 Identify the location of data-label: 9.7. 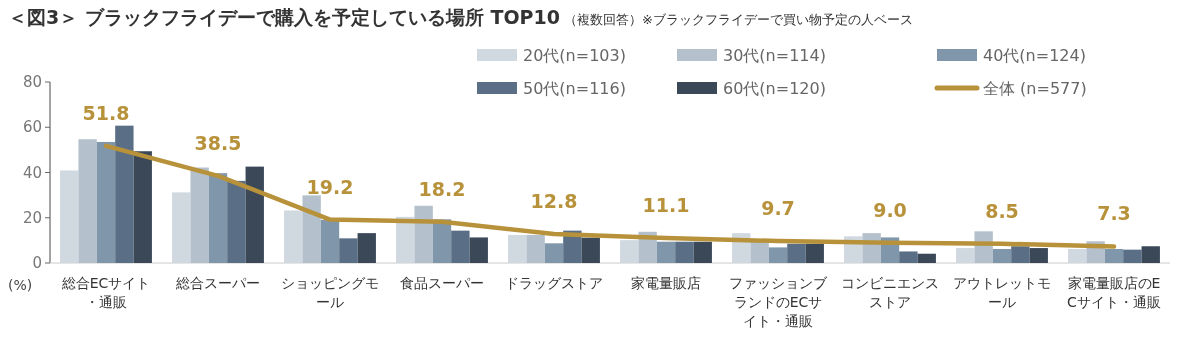
(778, 208).